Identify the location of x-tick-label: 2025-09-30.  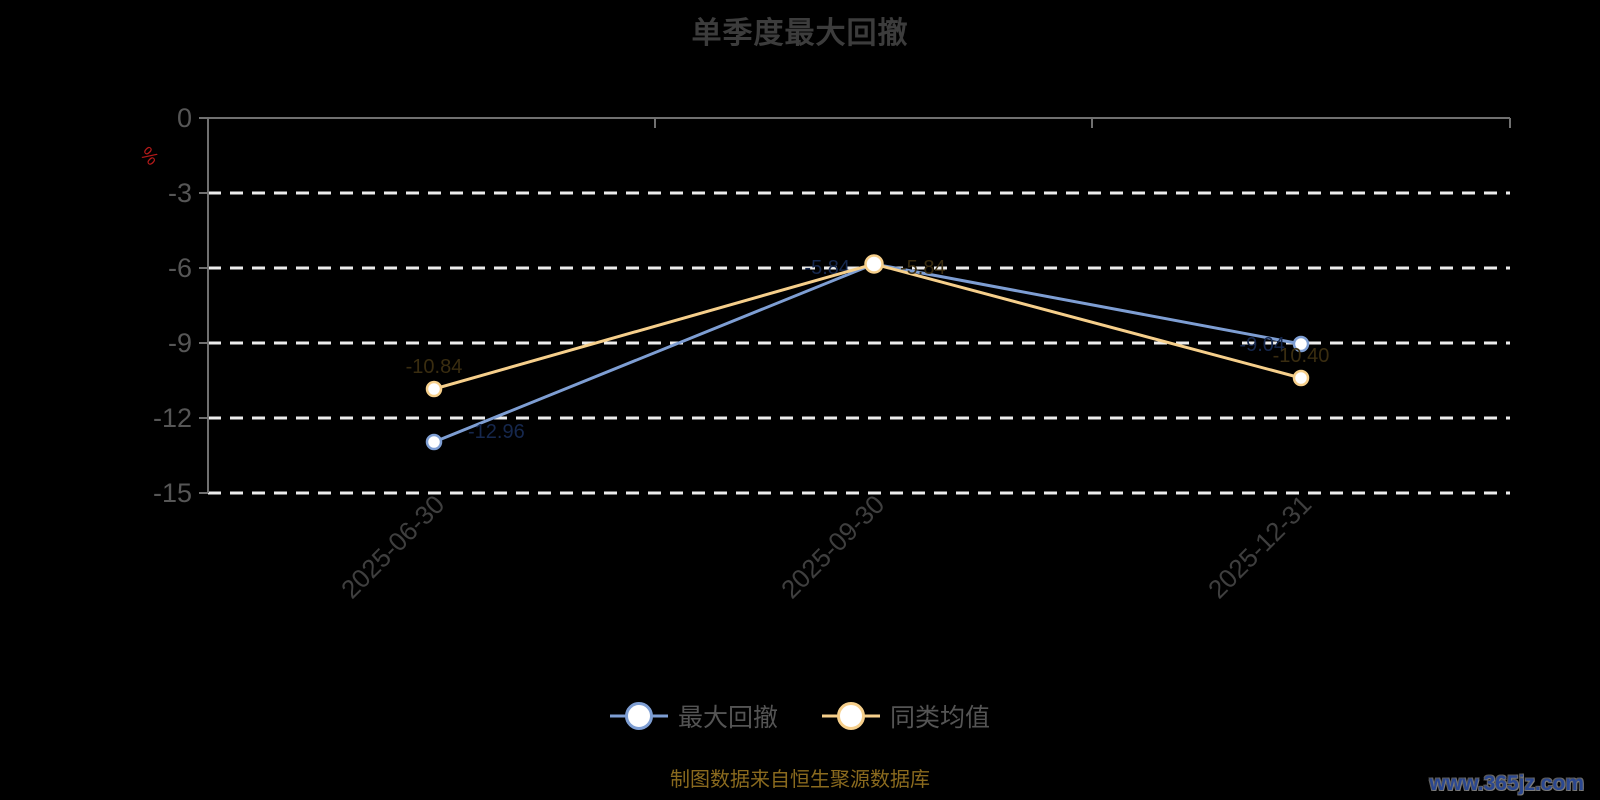
(832, 546).